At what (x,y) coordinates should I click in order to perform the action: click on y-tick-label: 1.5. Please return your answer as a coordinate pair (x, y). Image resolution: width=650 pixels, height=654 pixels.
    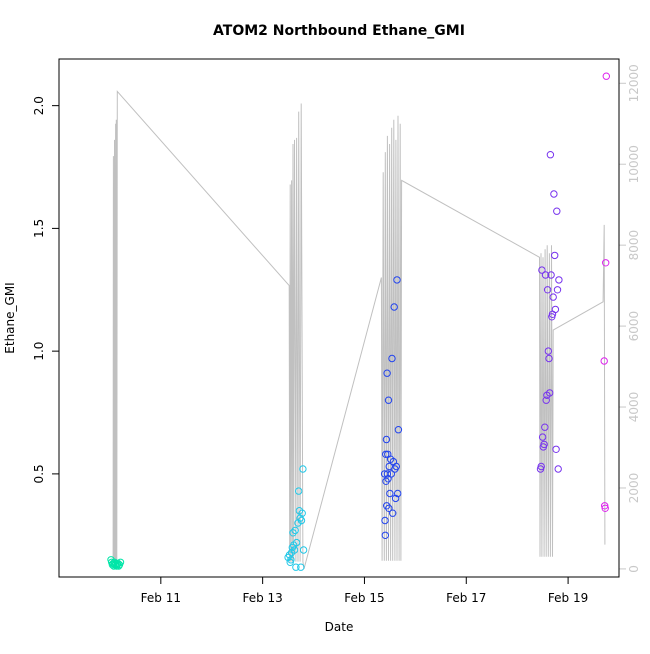
    Looking at the image, I should click on (39, 228).